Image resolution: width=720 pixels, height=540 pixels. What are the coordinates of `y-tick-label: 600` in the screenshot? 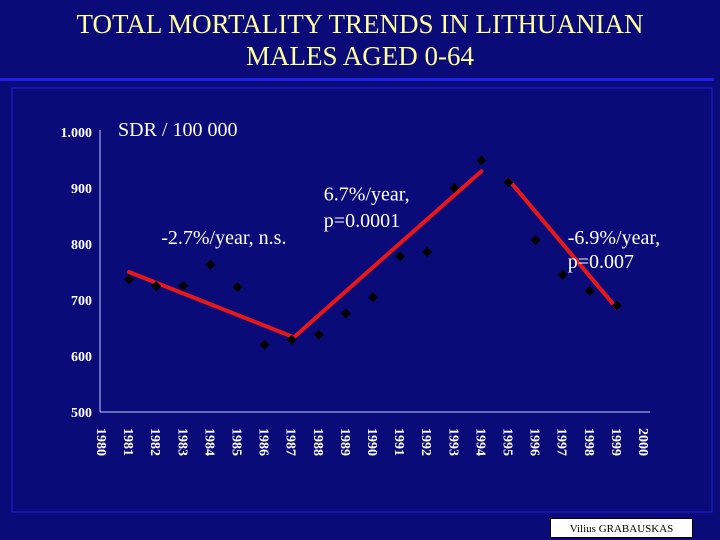 It's located at (81, 357).